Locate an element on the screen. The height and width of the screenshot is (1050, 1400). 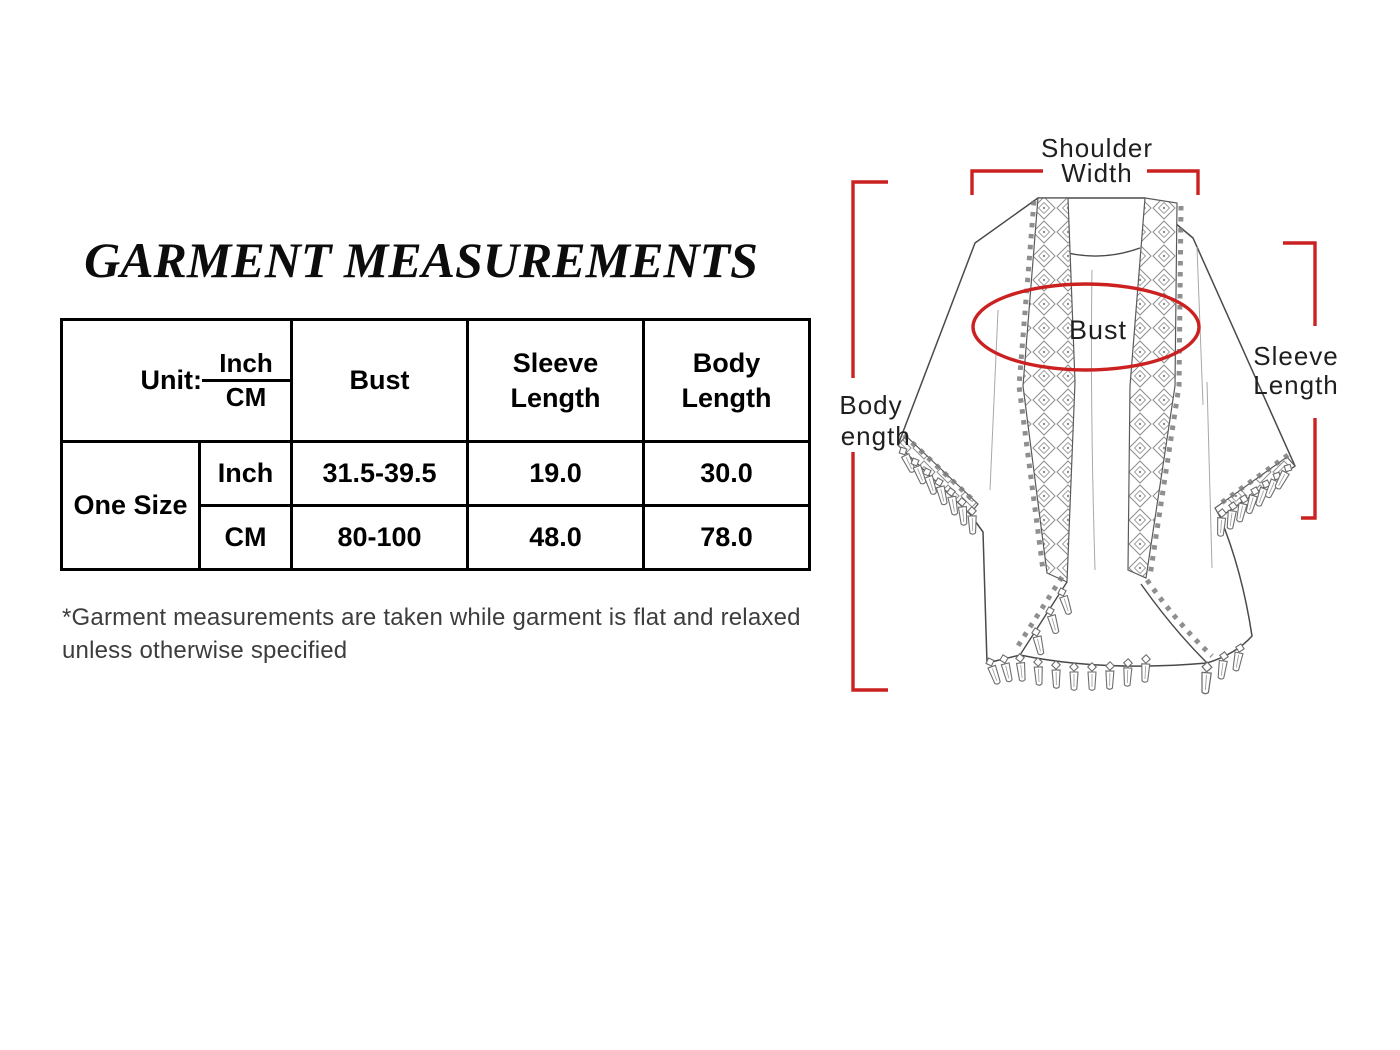
shoulder-width-bracket is located at coordinates (1085, 182).